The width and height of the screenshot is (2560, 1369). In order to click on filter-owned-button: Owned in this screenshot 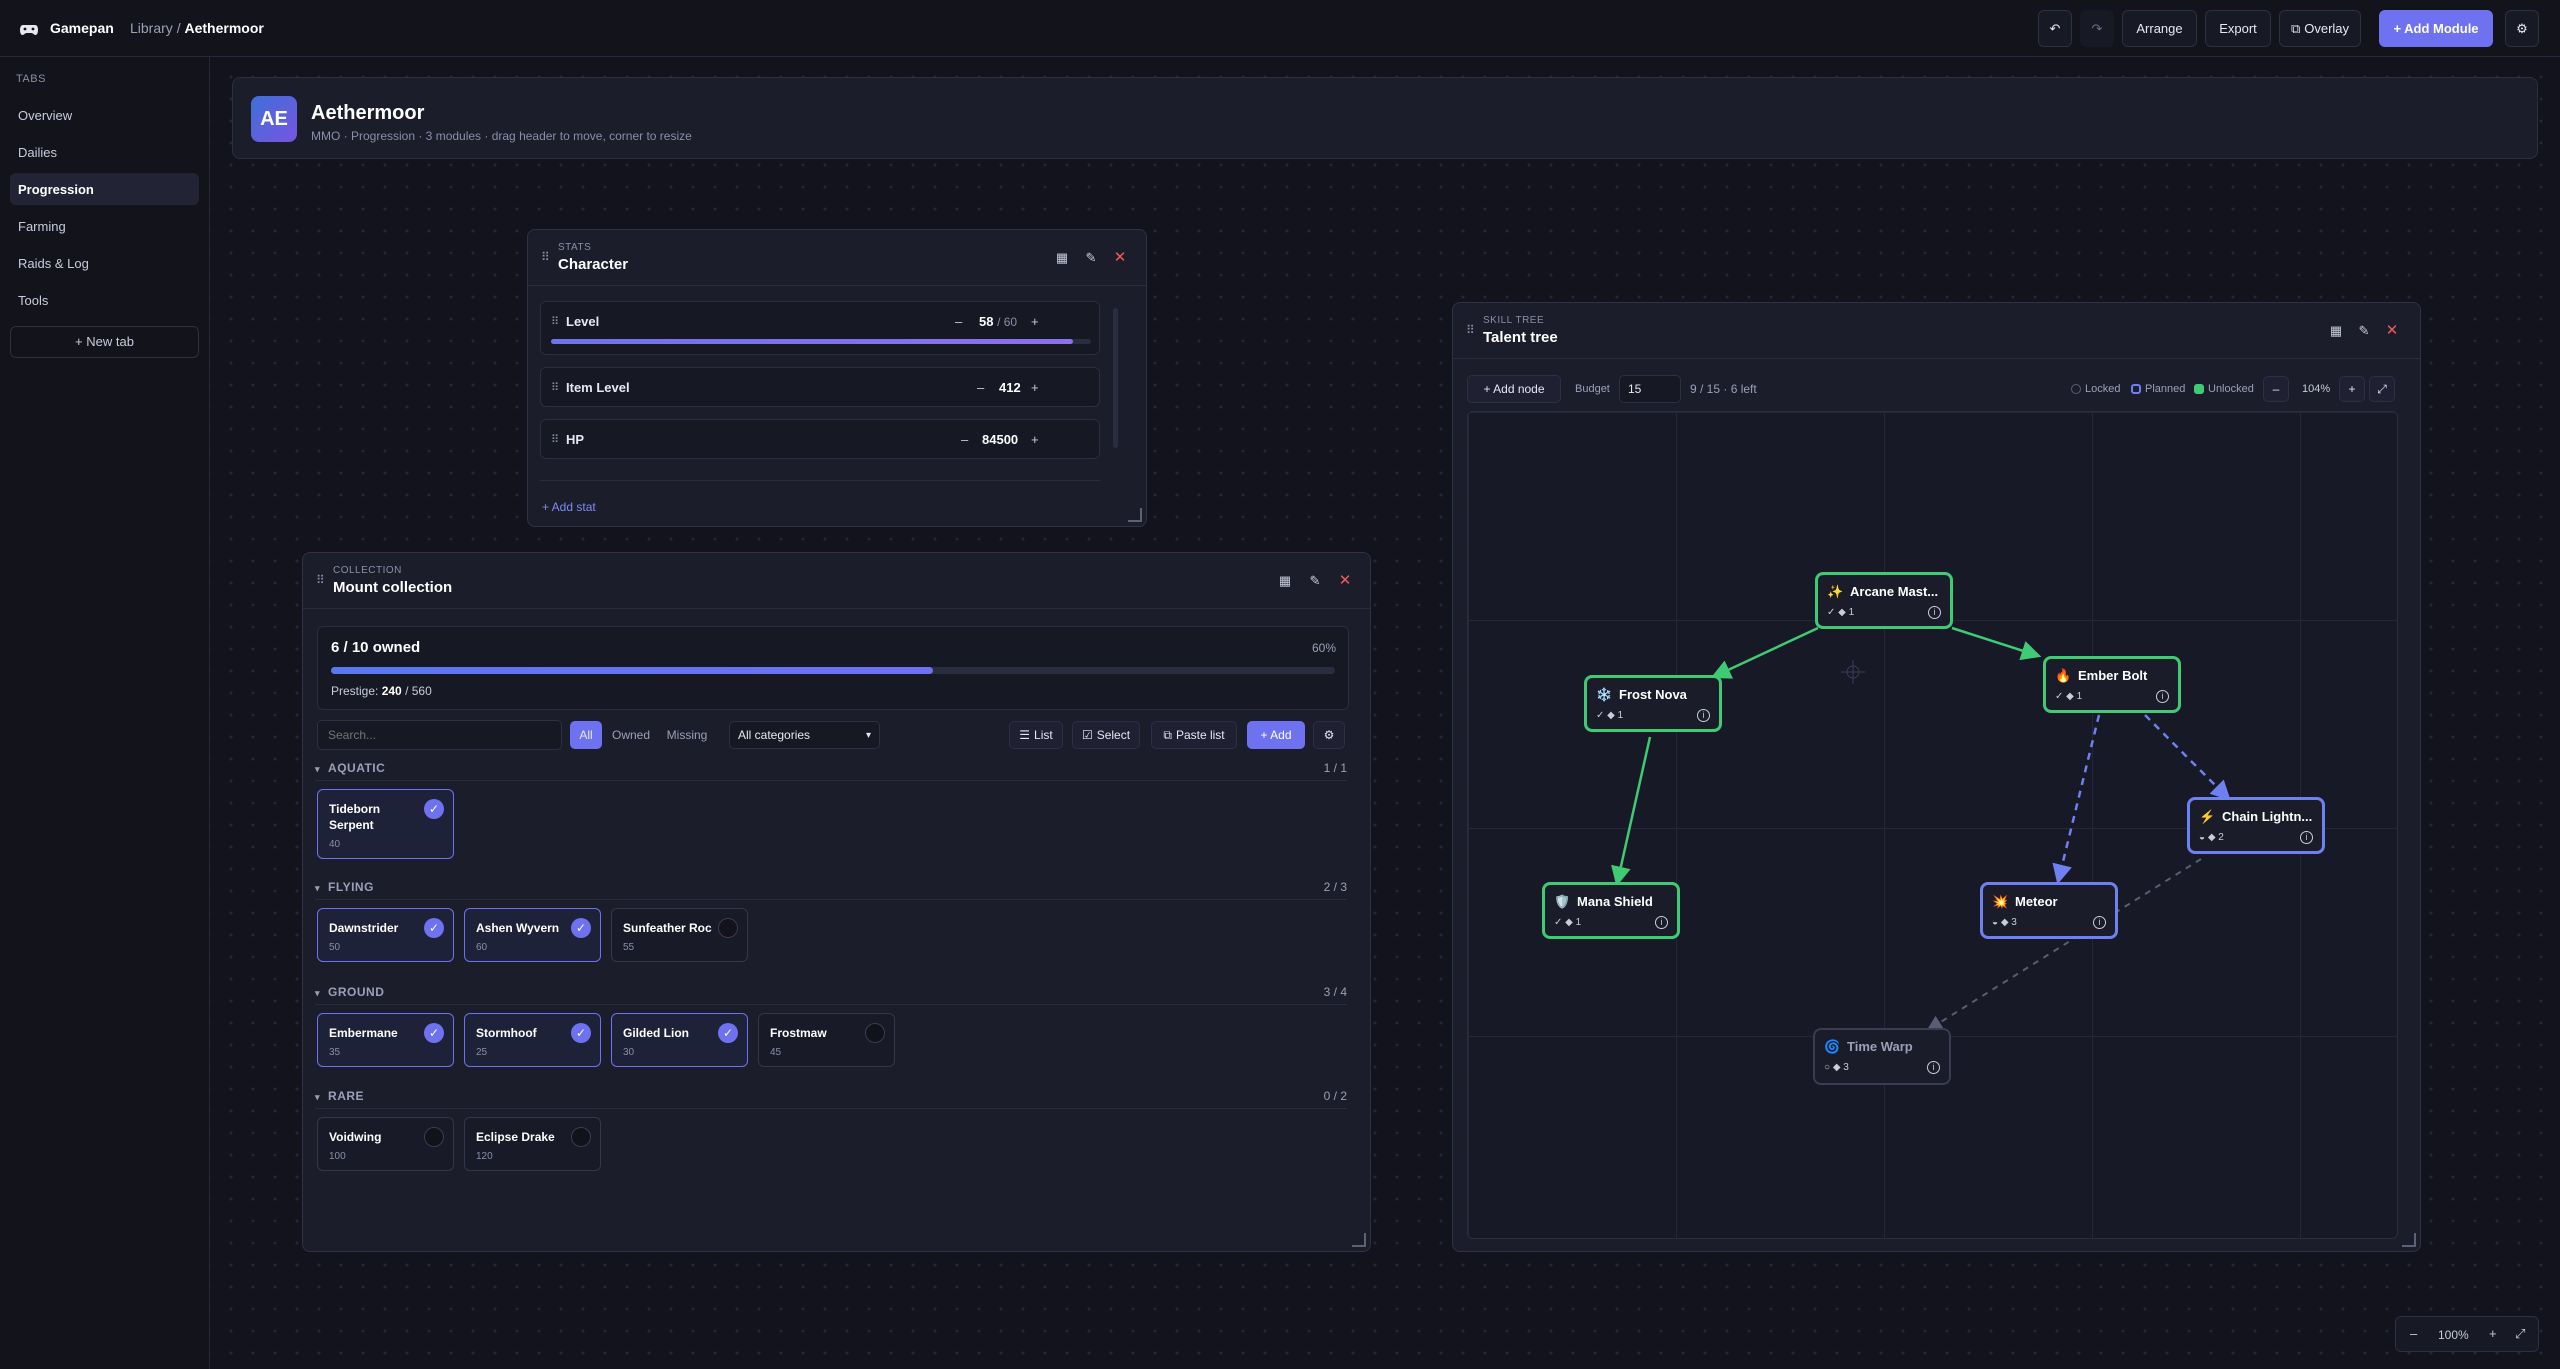, I will do `click(631, 735)`.